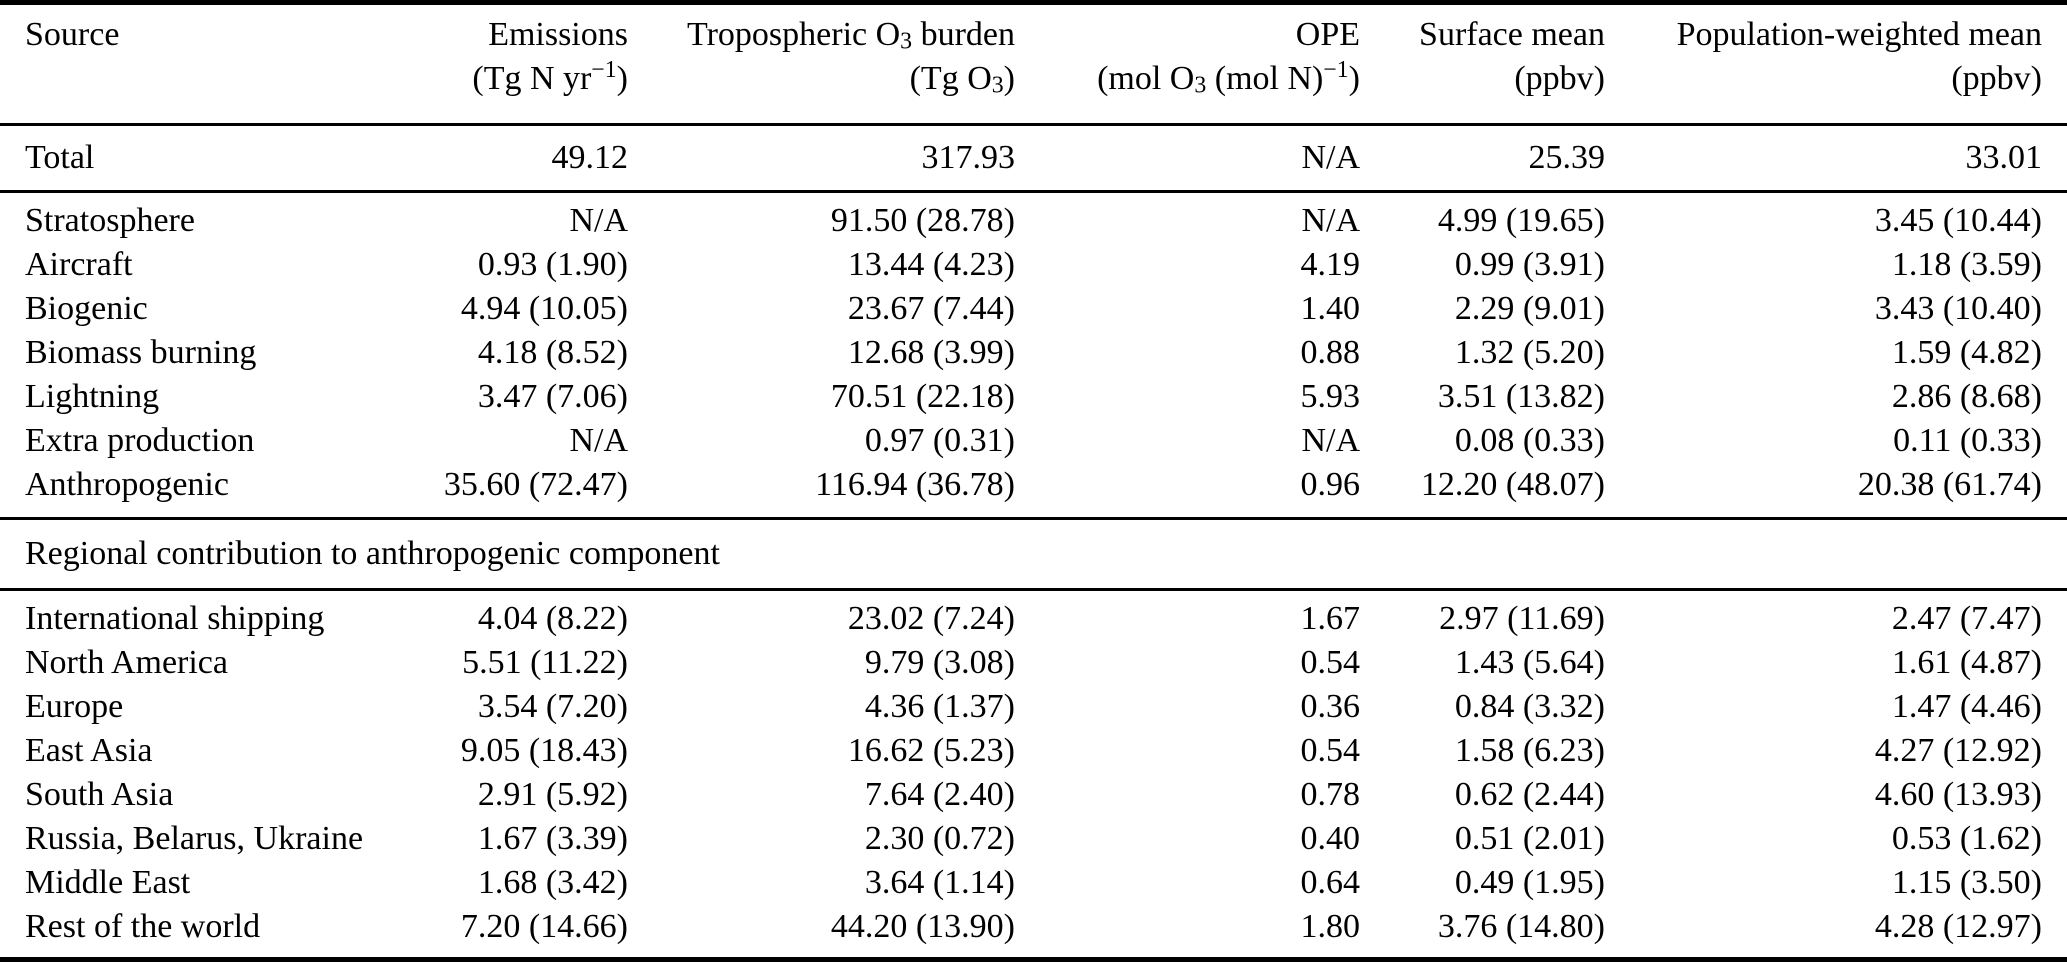  What do you see at coordinates (1327, 34) in the screenshot?
I see `col-header-label: OPE` at bounding box center [1327, 34].